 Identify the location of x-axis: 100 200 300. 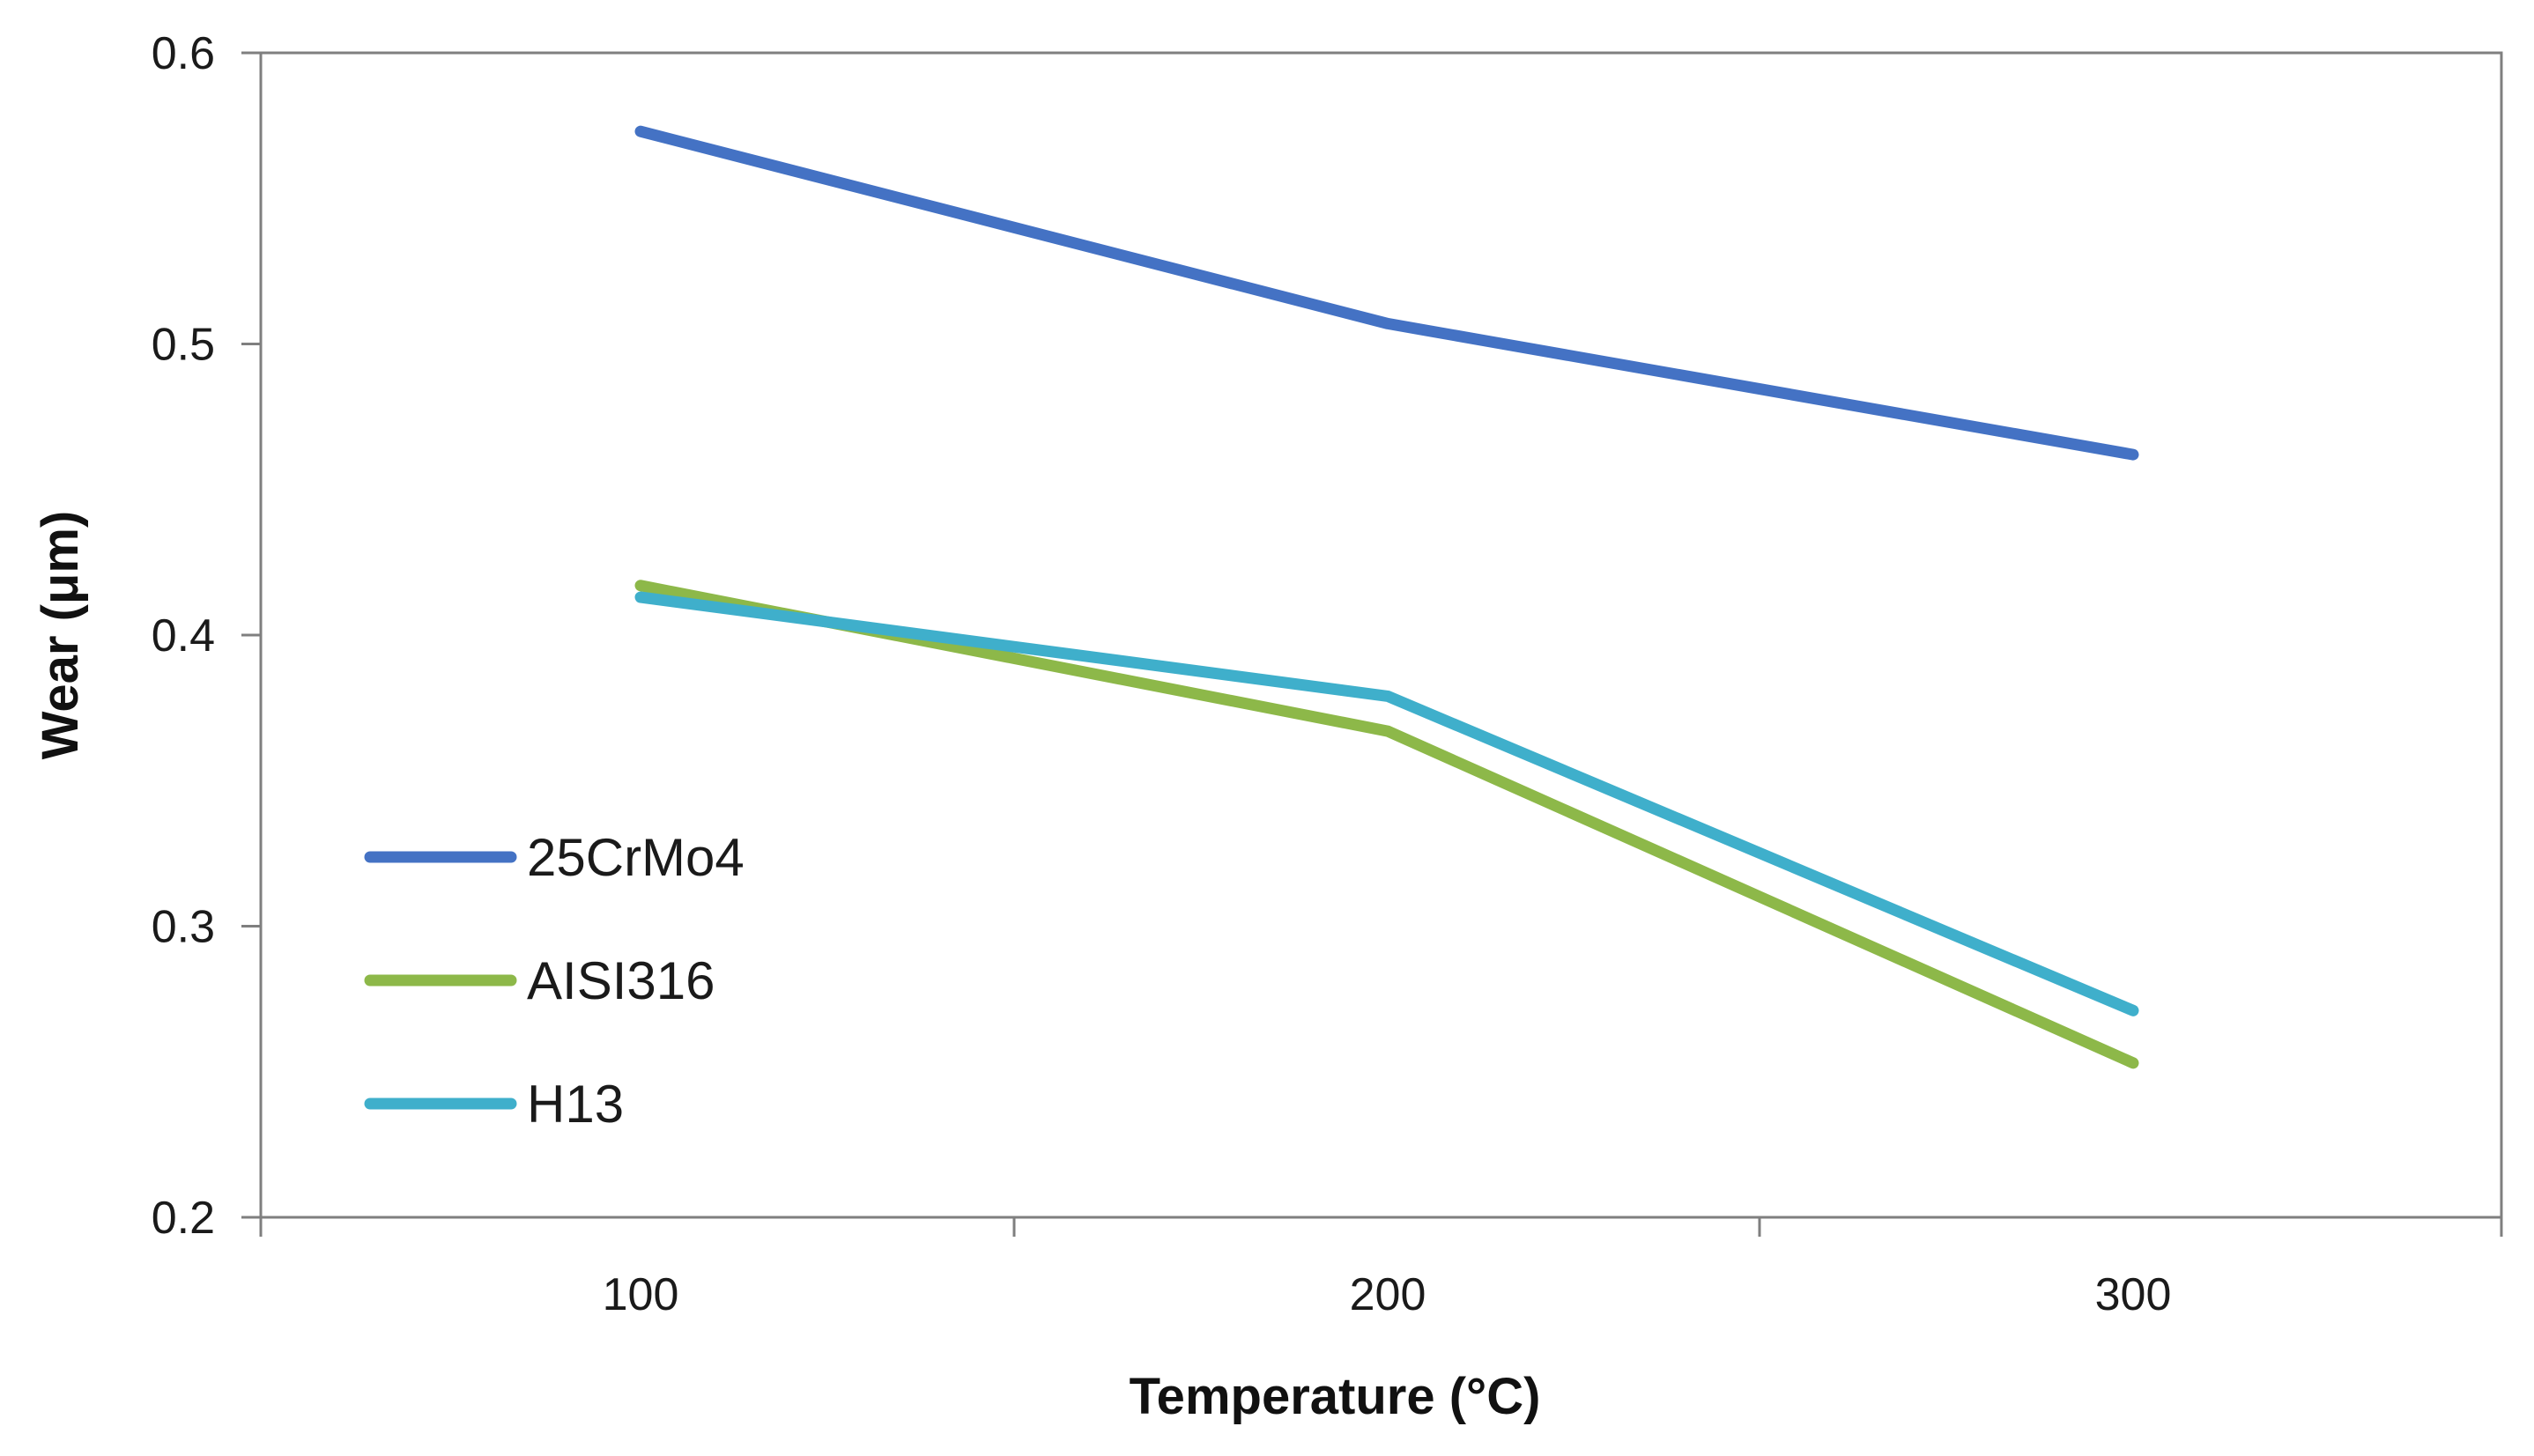
(1381, 1268).